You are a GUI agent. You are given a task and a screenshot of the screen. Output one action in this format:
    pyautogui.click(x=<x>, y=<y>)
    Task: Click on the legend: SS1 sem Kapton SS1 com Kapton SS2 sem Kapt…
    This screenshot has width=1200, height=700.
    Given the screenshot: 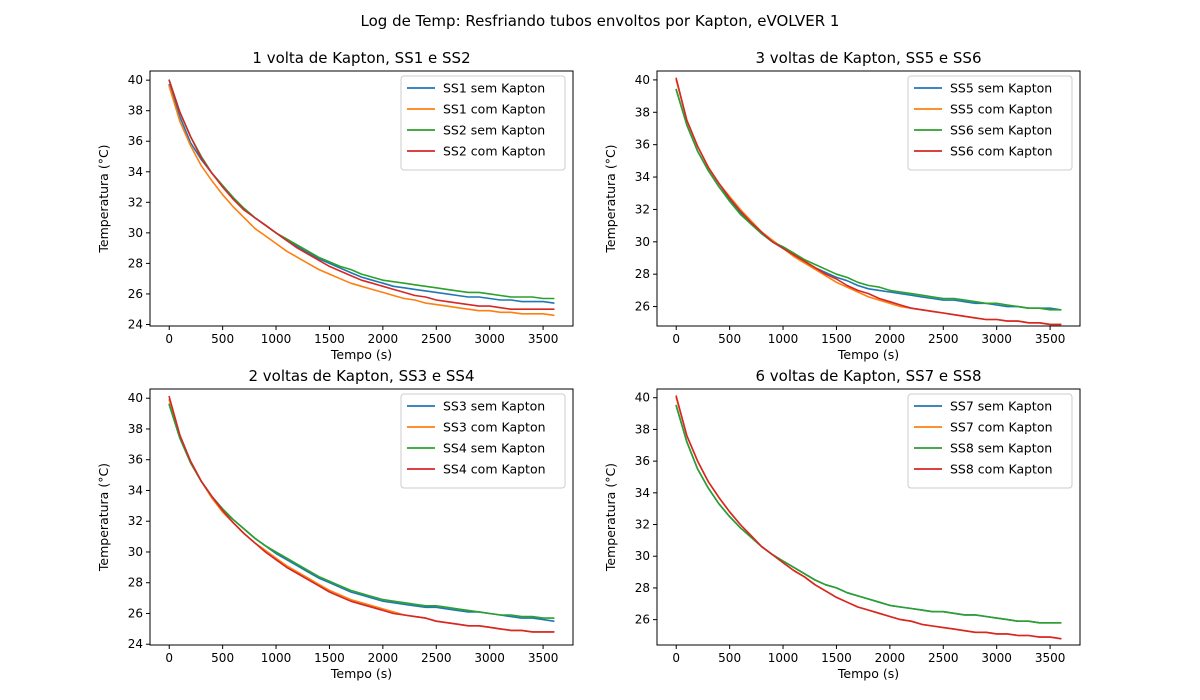 What is the action you would take?
    pyautogui.click(x=483, y=123)
    